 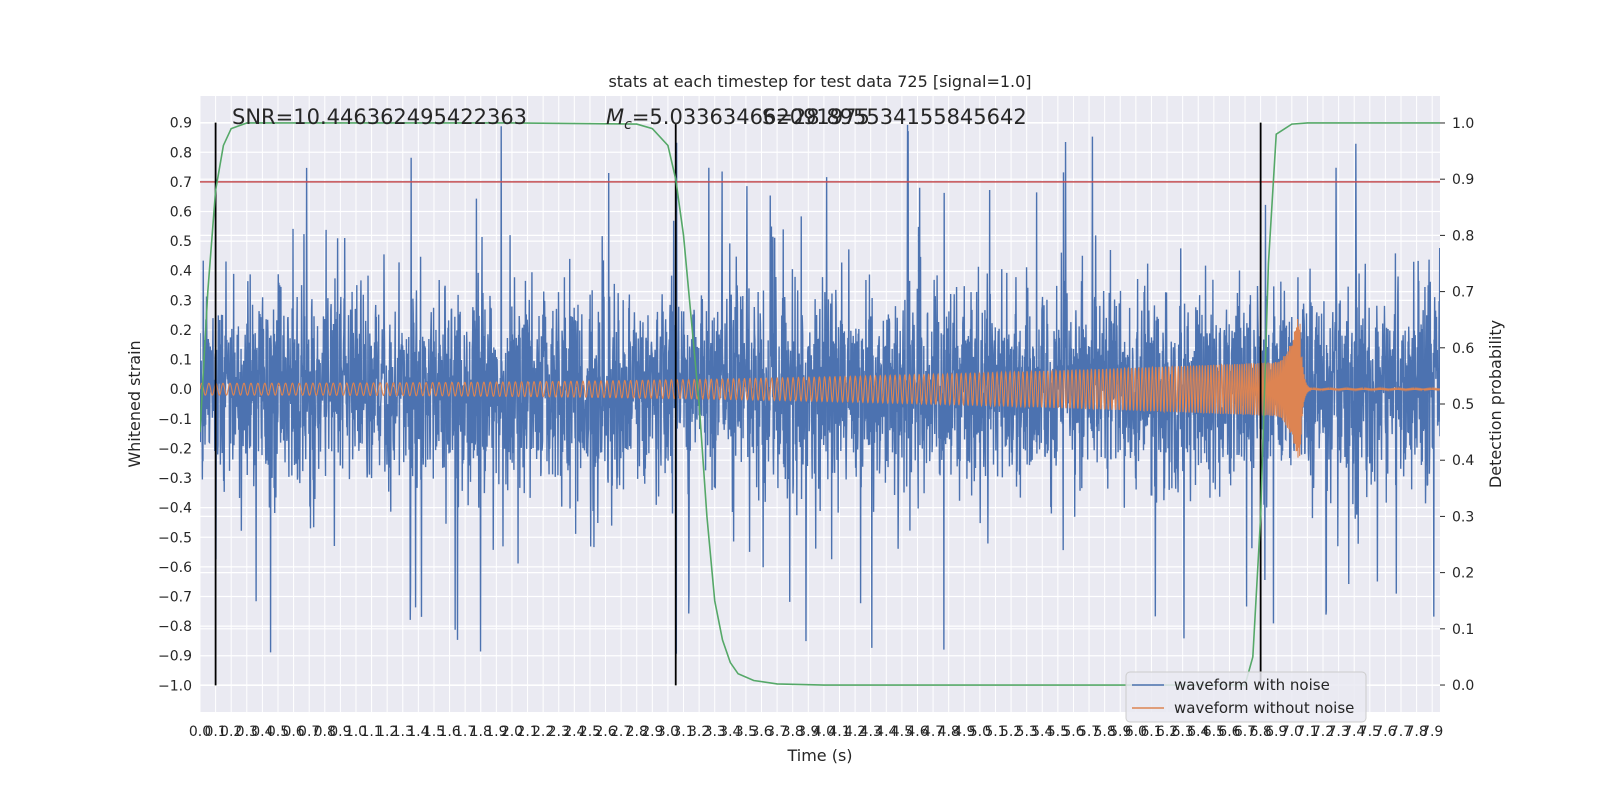 I want to click on x-tick-label: 7.6, so click(x=1385, y=732).